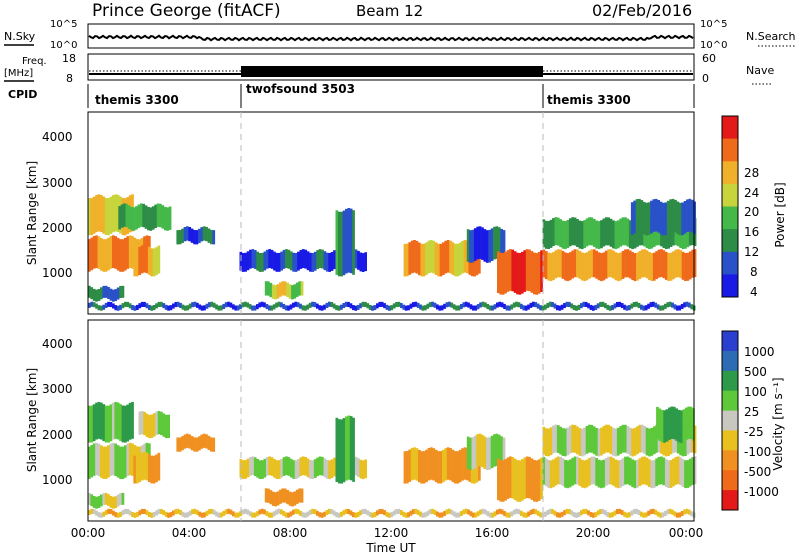 This screenshot has height=554, width=800. What do you see at coordinates (751, 232) in the screenshot?
I see `power-cbar-tick: 16` at bounding box center [751, 232].